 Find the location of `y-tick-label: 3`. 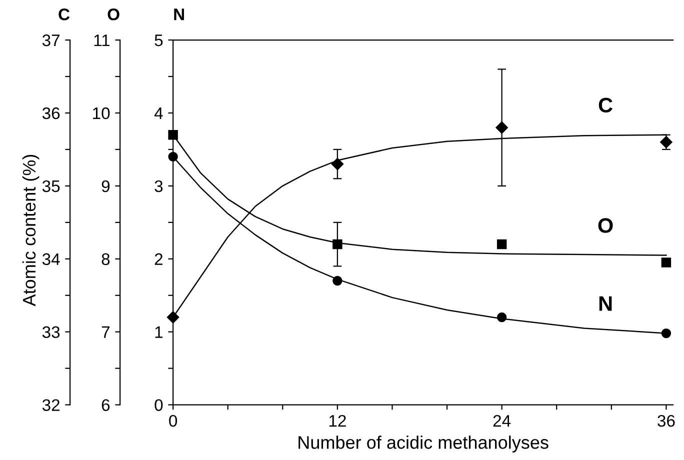

y-tick-label: 3 is located at coordinates (158, 186).